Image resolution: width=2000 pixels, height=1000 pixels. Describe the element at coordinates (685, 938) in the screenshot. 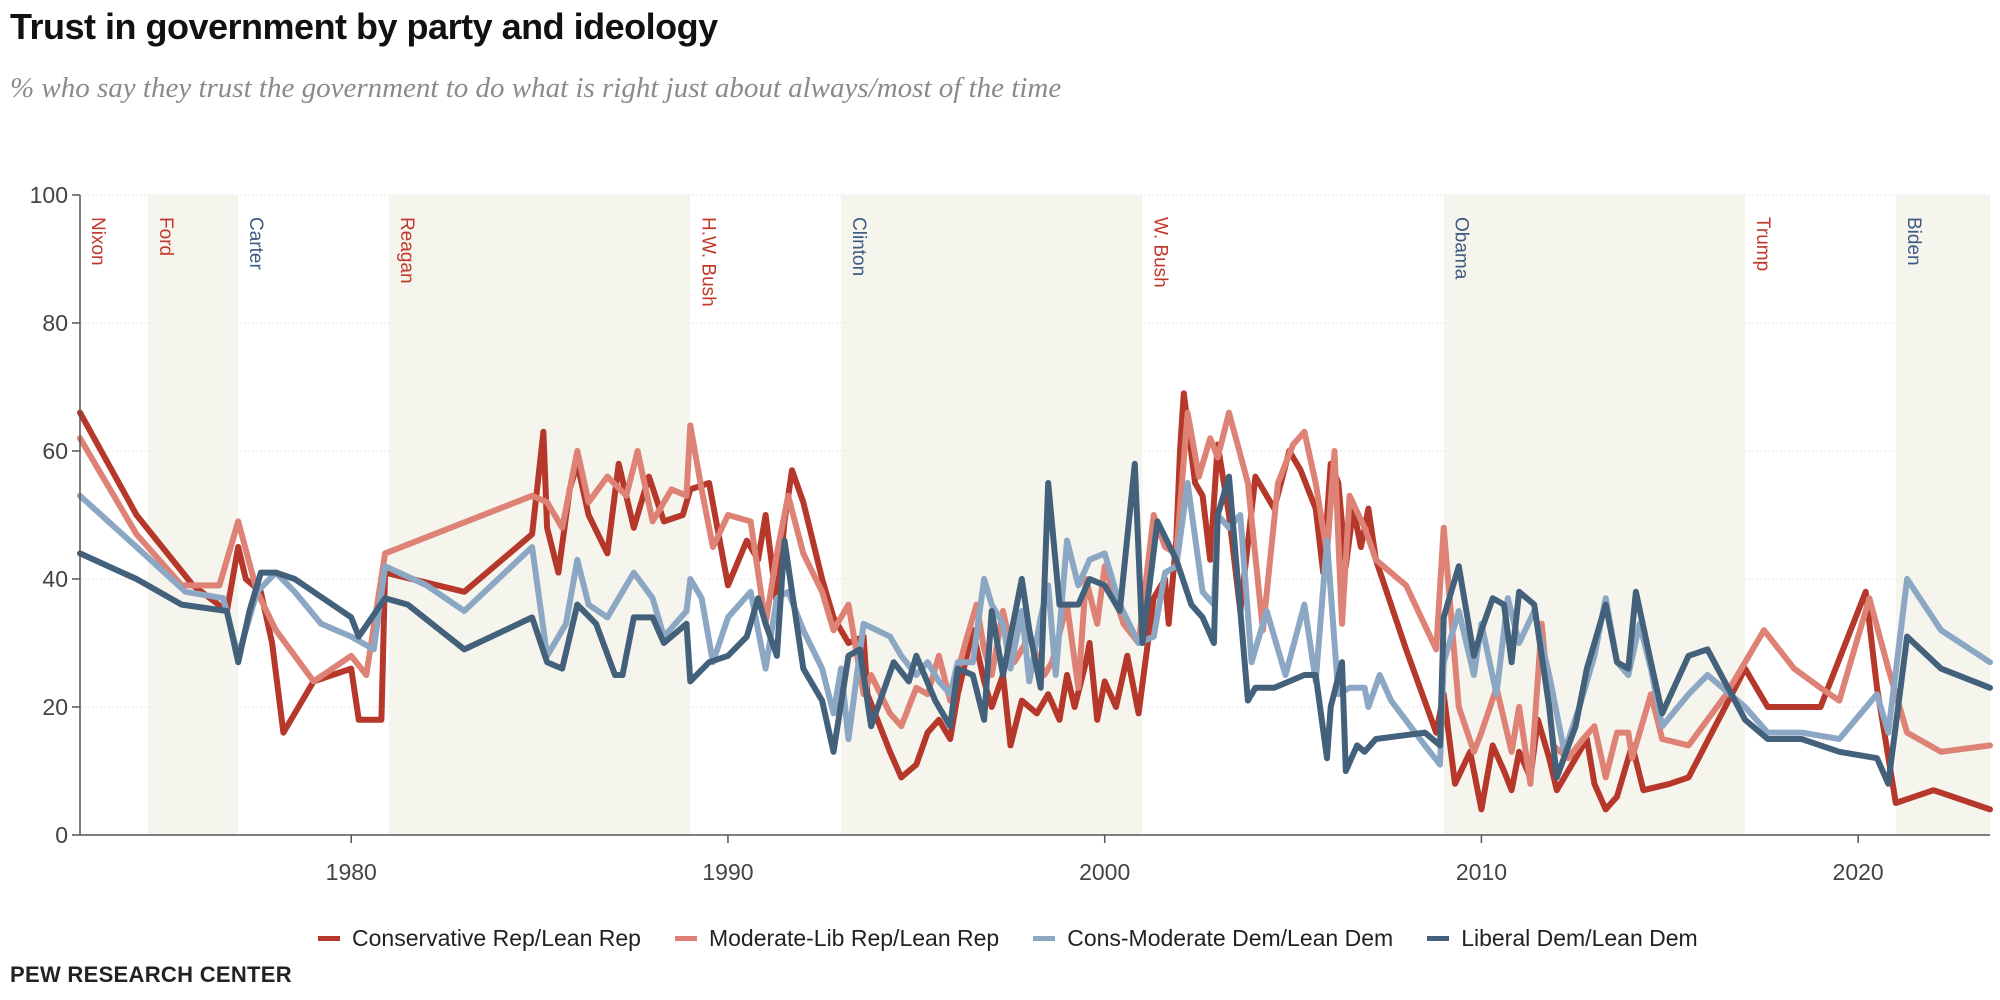

I see `legend-swatch-modlib-rep` at that location.